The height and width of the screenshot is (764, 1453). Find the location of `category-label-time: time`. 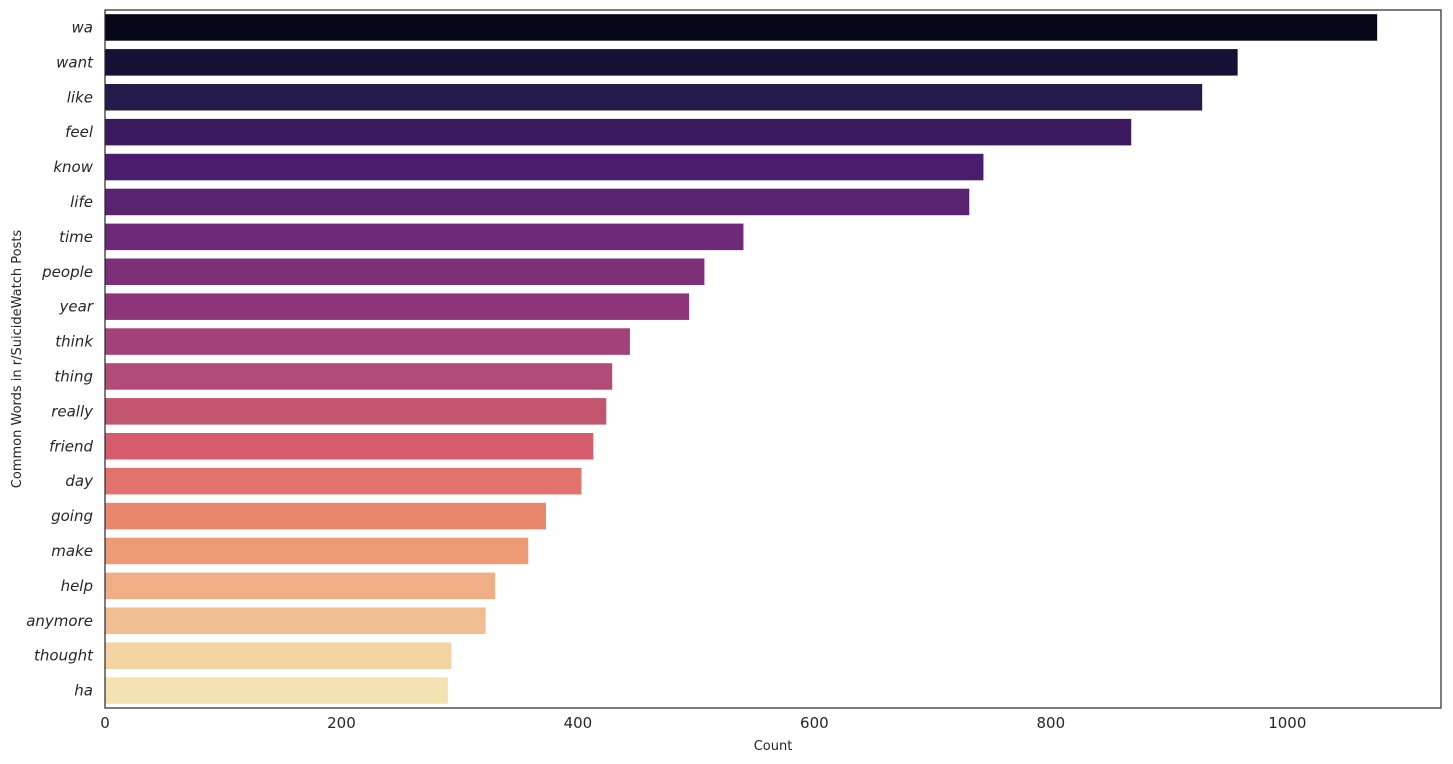

category-label-time: time is located at coordinates (76, 237).